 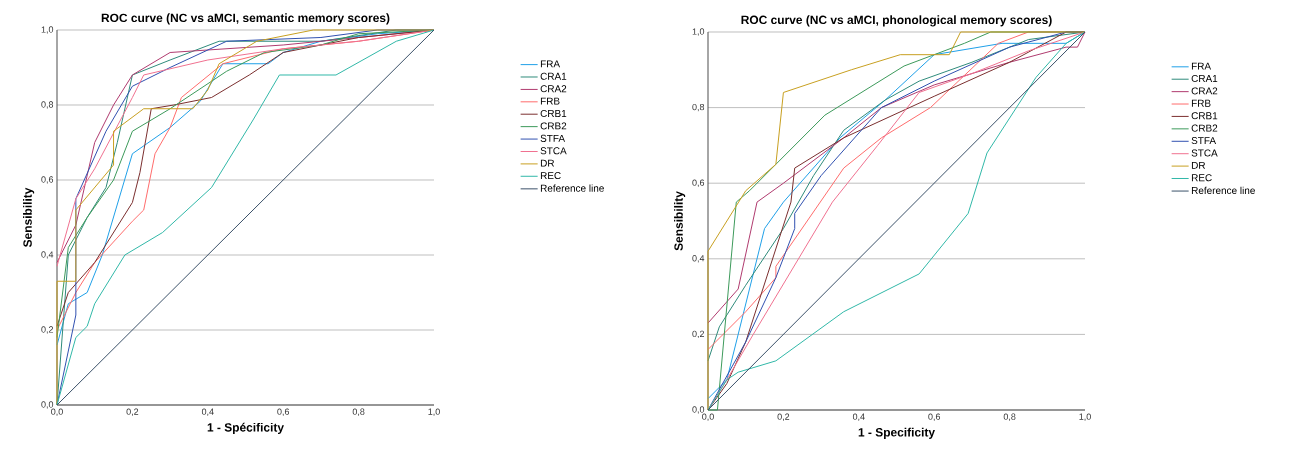 I want to click on chart-title: ROC curve (NC vs aMCI, semantic memory scores), so click(x=245, y=19).